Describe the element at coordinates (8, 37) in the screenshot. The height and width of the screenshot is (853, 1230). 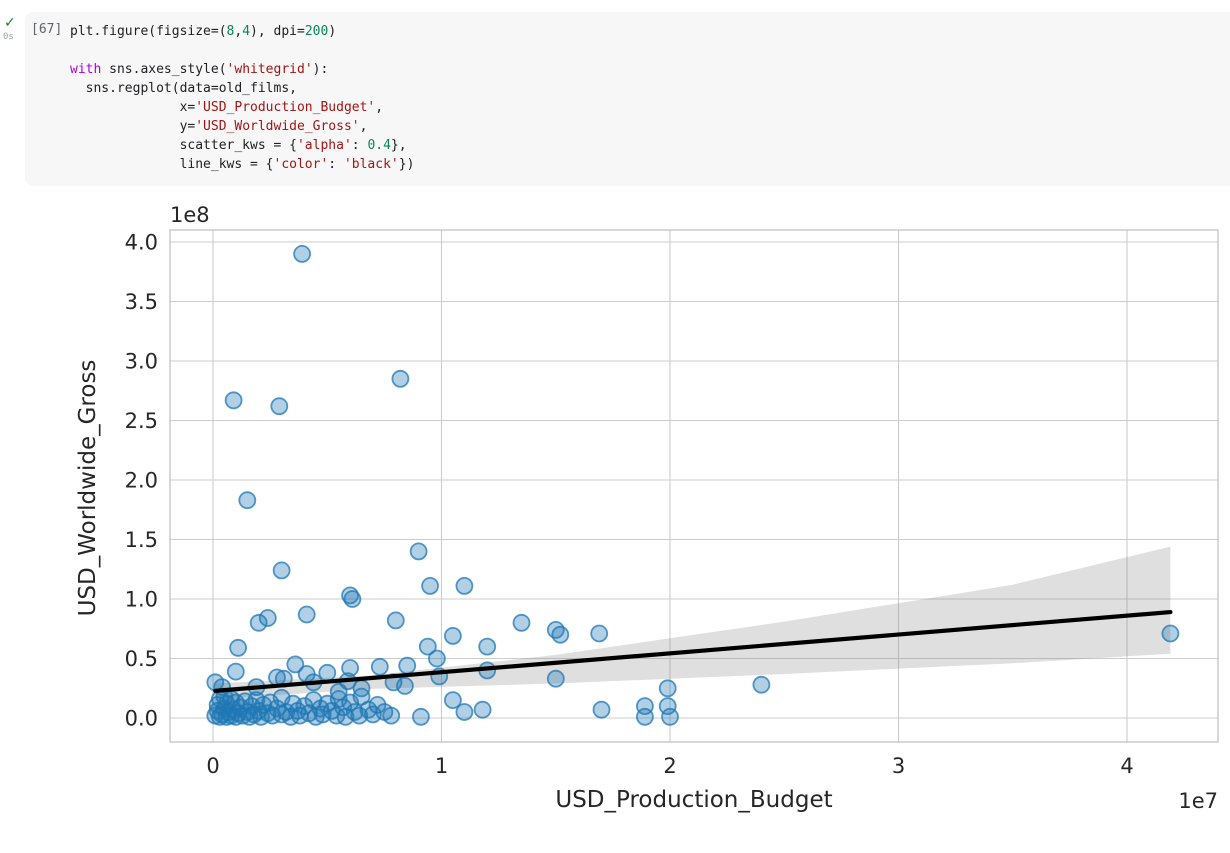
I see `cell-execution-time: 0s` at that location.